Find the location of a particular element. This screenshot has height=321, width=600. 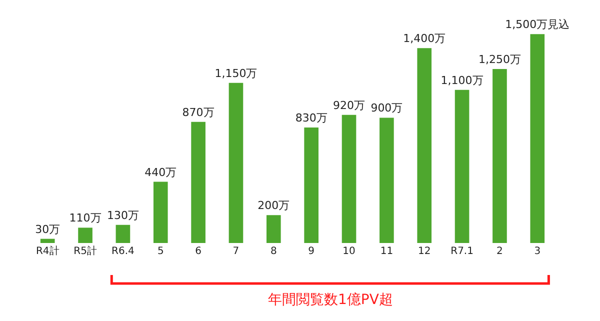

data-label: 1,400万 is located at coordinates (424, 39).